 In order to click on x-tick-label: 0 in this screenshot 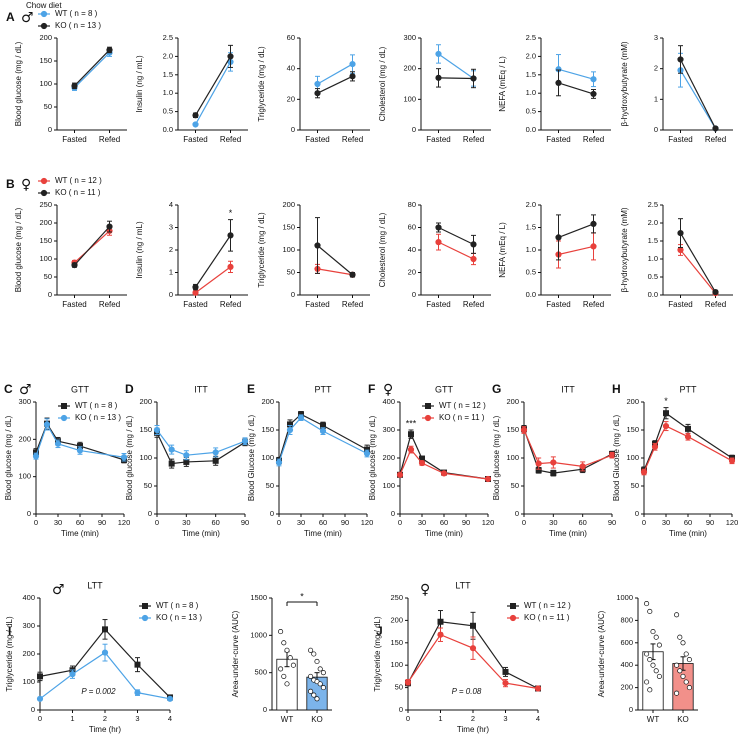, I will do `click(524, 522)`.